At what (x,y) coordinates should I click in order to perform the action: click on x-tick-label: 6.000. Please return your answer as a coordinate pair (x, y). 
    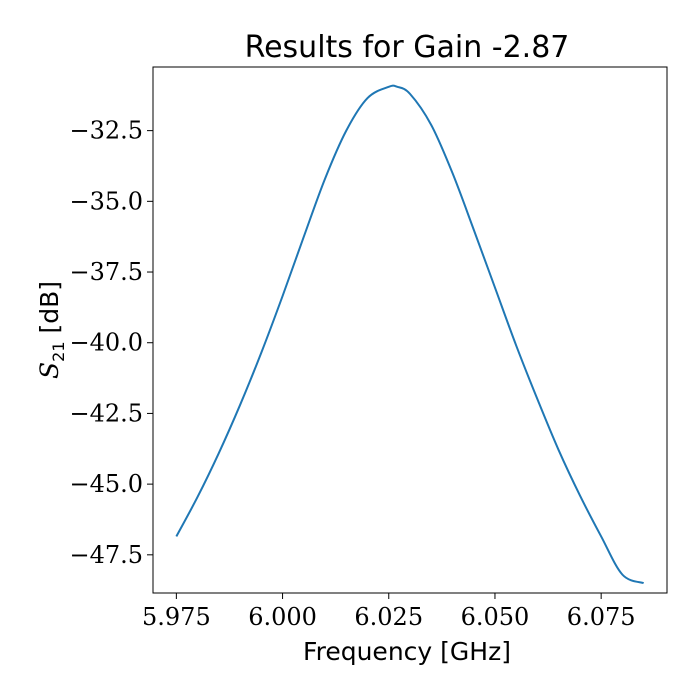
    Looking at the image, I should click on (282, 617).